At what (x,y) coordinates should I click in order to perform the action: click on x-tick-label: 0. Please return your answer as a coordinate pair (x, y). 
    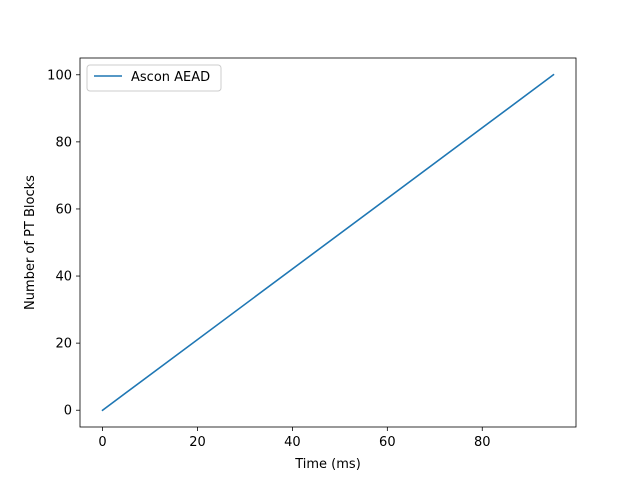
    Looking at the image, I should click on (102, 442).